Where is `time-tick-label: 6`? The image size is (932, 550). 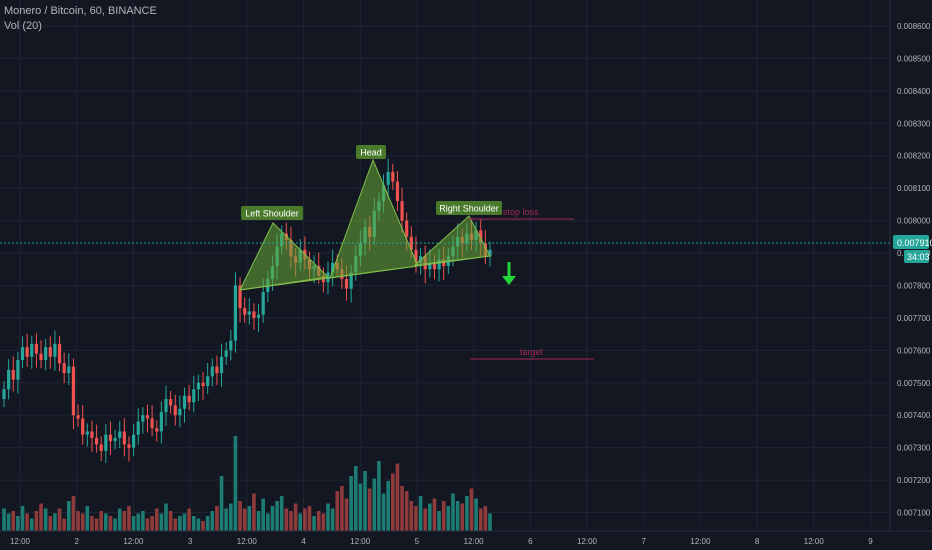
time-tick-label: 6 is located at coordinates (530, 541).